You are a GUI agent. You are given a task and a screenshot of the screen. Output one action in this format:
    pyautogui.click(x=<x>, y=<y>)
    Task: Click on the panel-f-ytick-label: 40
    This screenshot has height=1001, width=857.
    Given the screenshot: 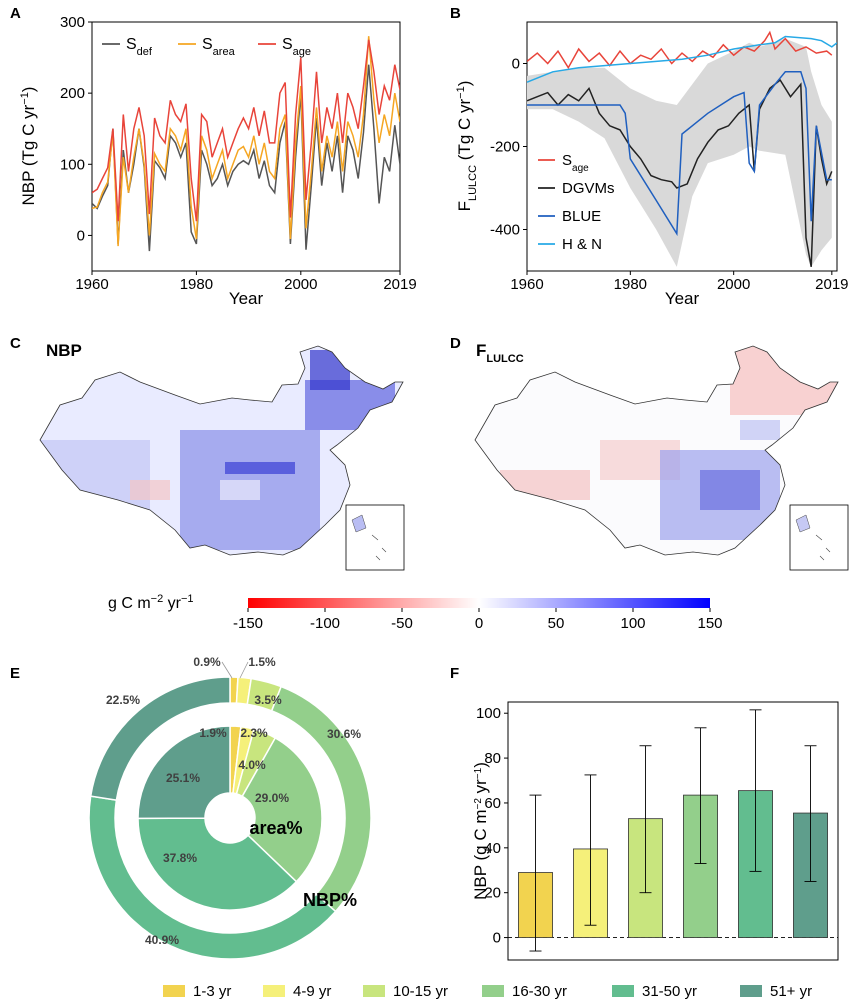 What is the action you would take?
    pyautogui.click(x=492, y=848)
    